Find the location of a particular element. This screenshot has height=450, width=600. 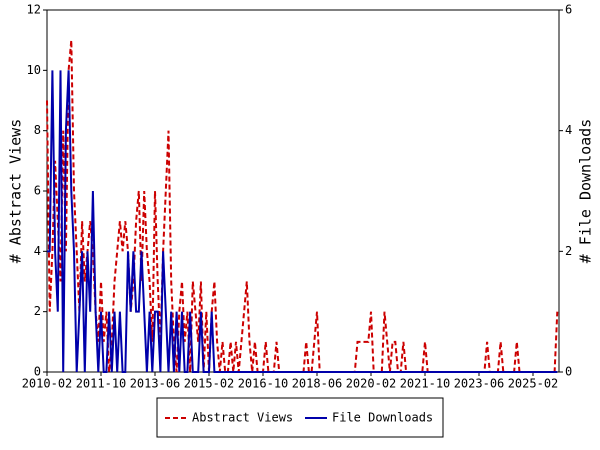

x-tick-label: 2011-10 is located at coordinates (101, 384).